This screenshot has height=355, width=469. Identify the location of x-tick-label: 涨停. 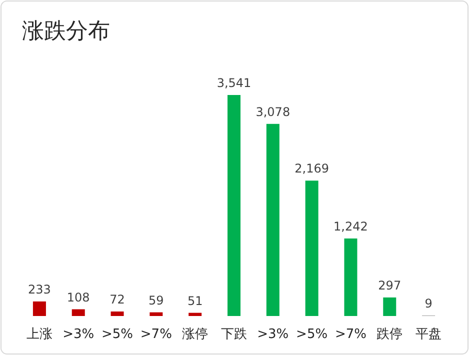
(195, 334).